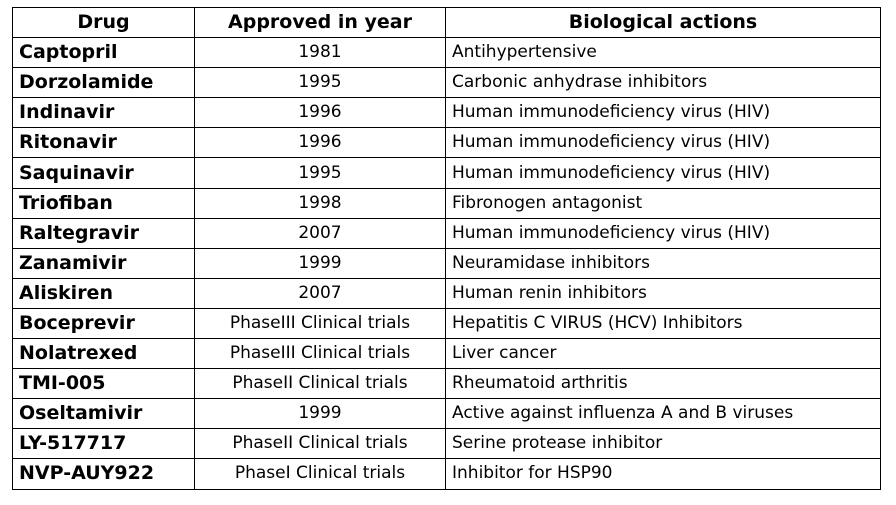  What do you see at coordinates (103, 323) in the screenshot?
I see `drug-name-cell: Boceprevir` at bounding box center [103, 323].